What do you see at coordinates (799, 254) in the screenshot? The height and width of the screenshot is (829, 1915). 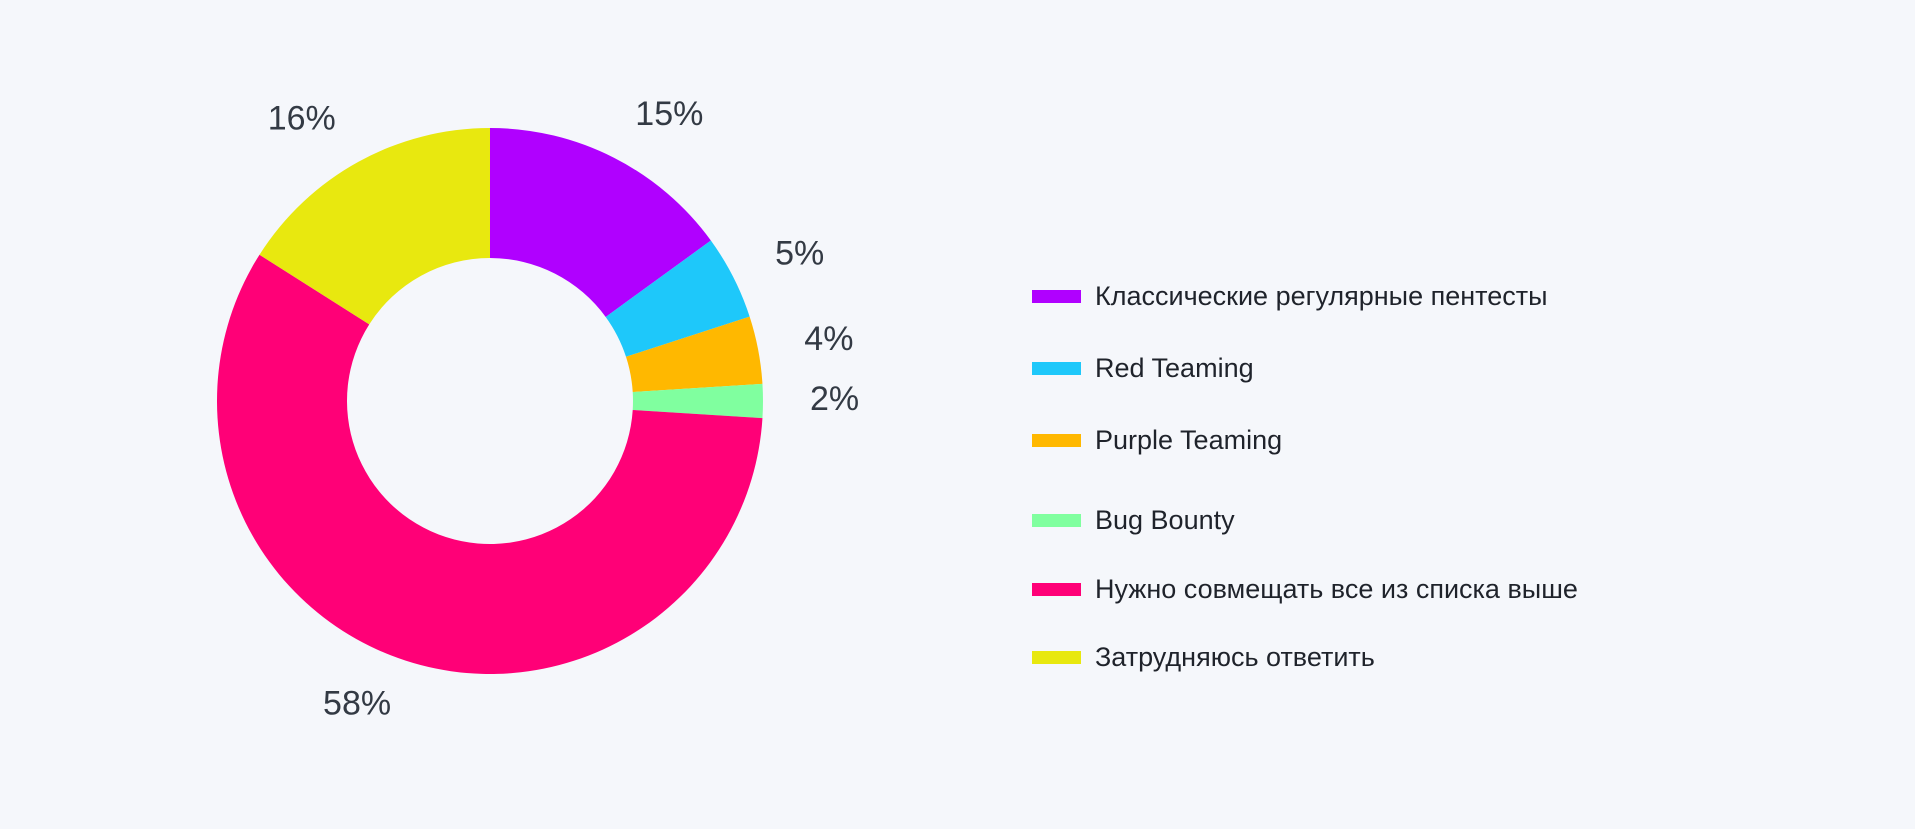 I see `data-label-red-teaming: 5%` at bounding box center [799, 254].